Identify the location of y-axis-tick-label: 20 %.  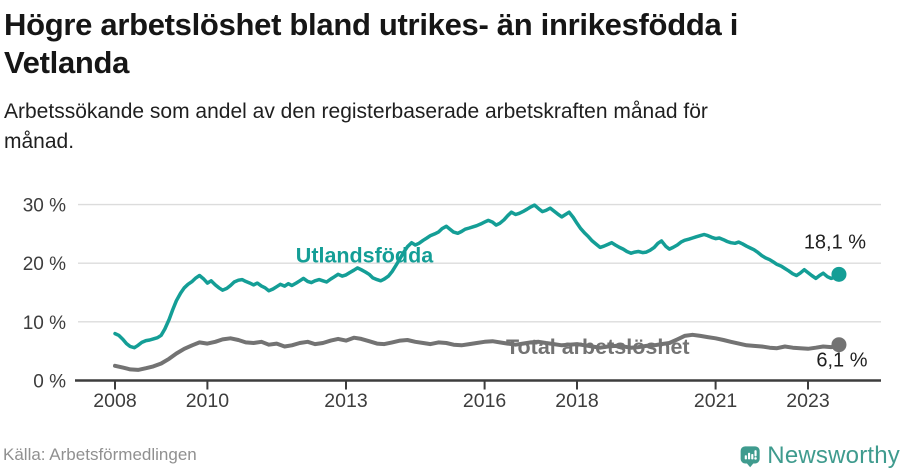
(44, 264).